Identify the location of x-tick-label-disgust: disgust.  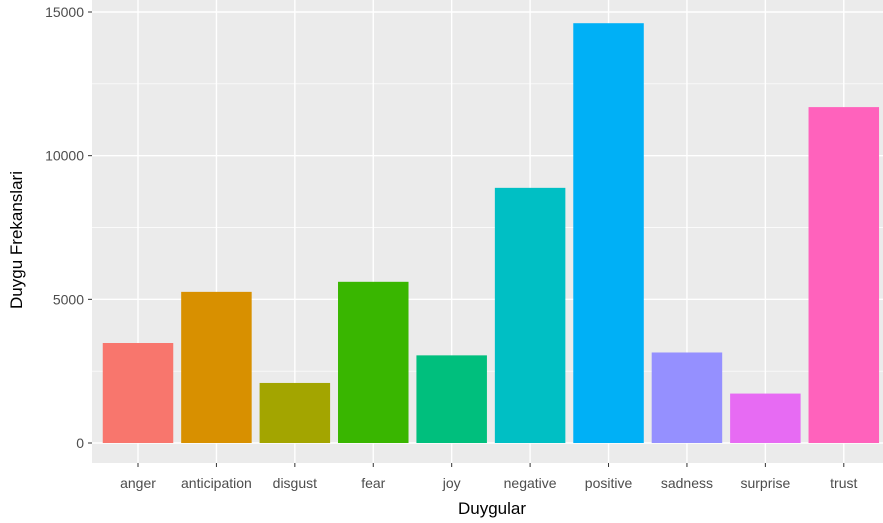
(295, 483).